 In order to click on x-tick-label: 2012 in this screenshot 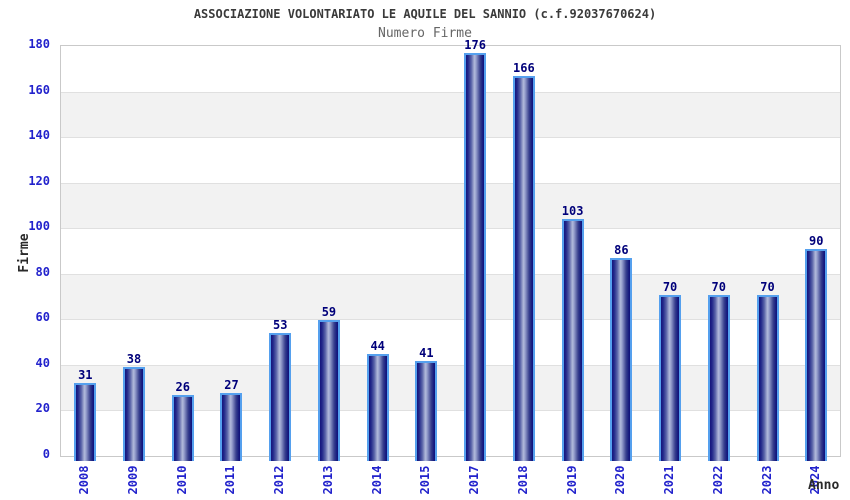, I will do `click(279, 480)`.